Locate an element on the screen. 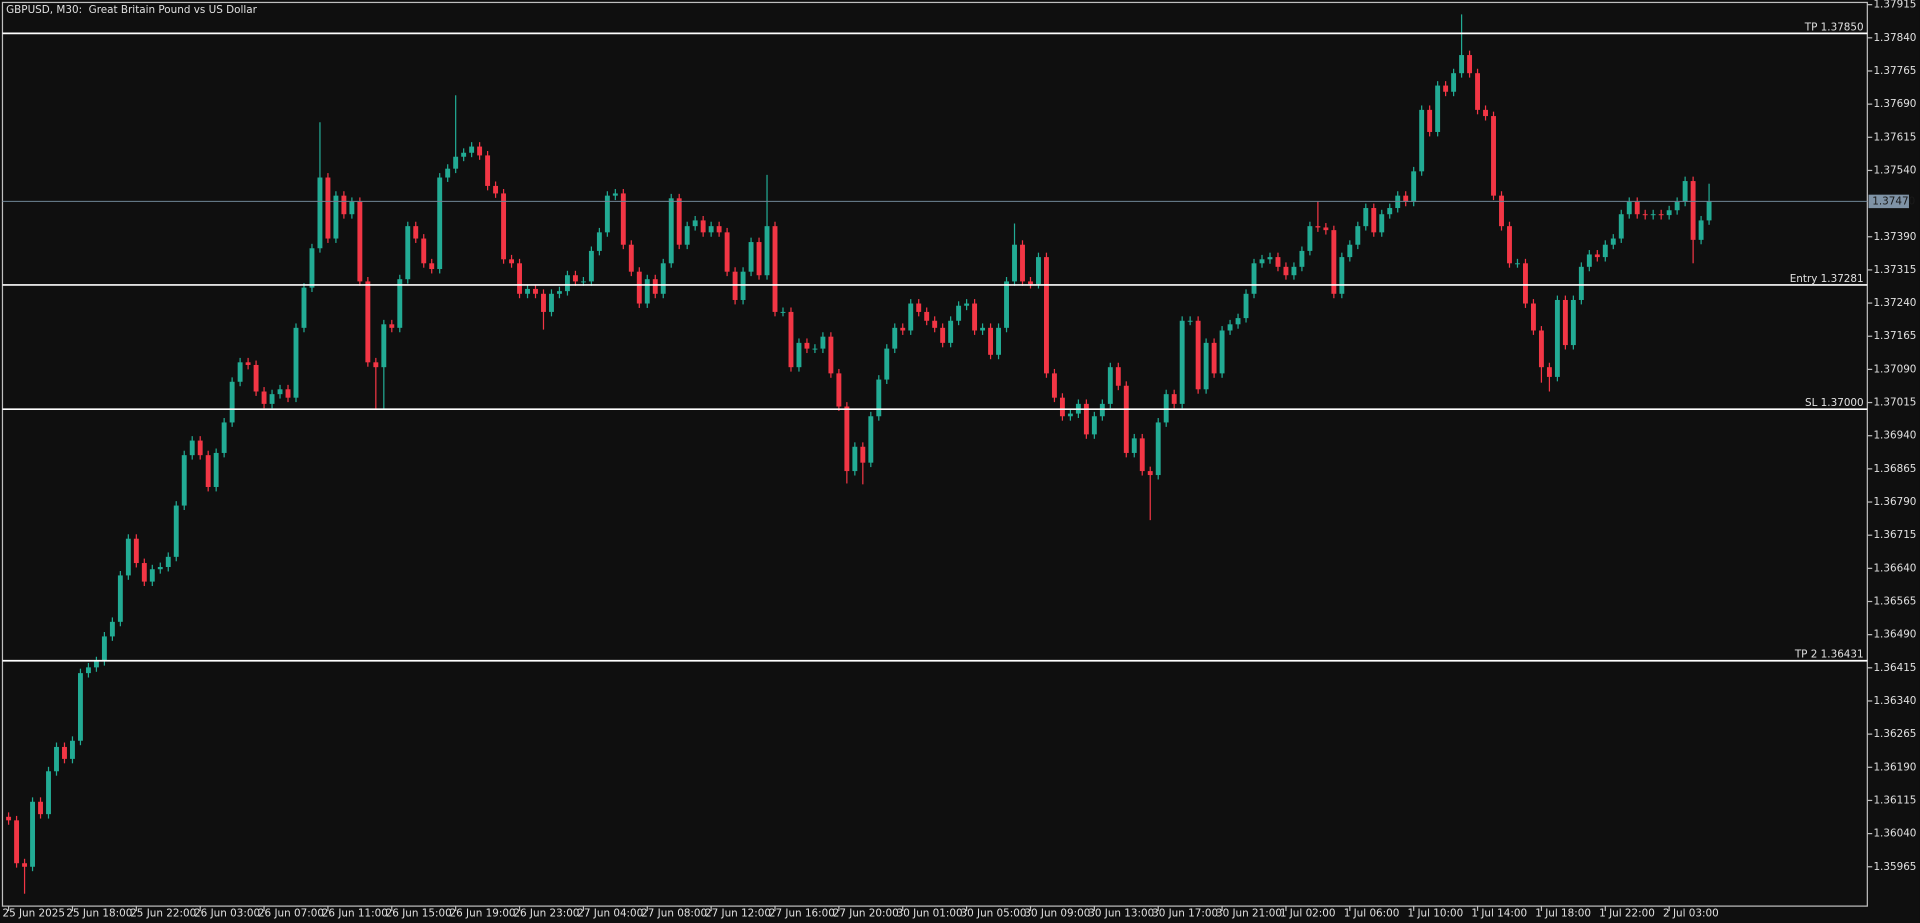 The height and width of the screenshot is (923, 1920). y-tick-label: 1.36490 is located at coordinates (1894, 635).